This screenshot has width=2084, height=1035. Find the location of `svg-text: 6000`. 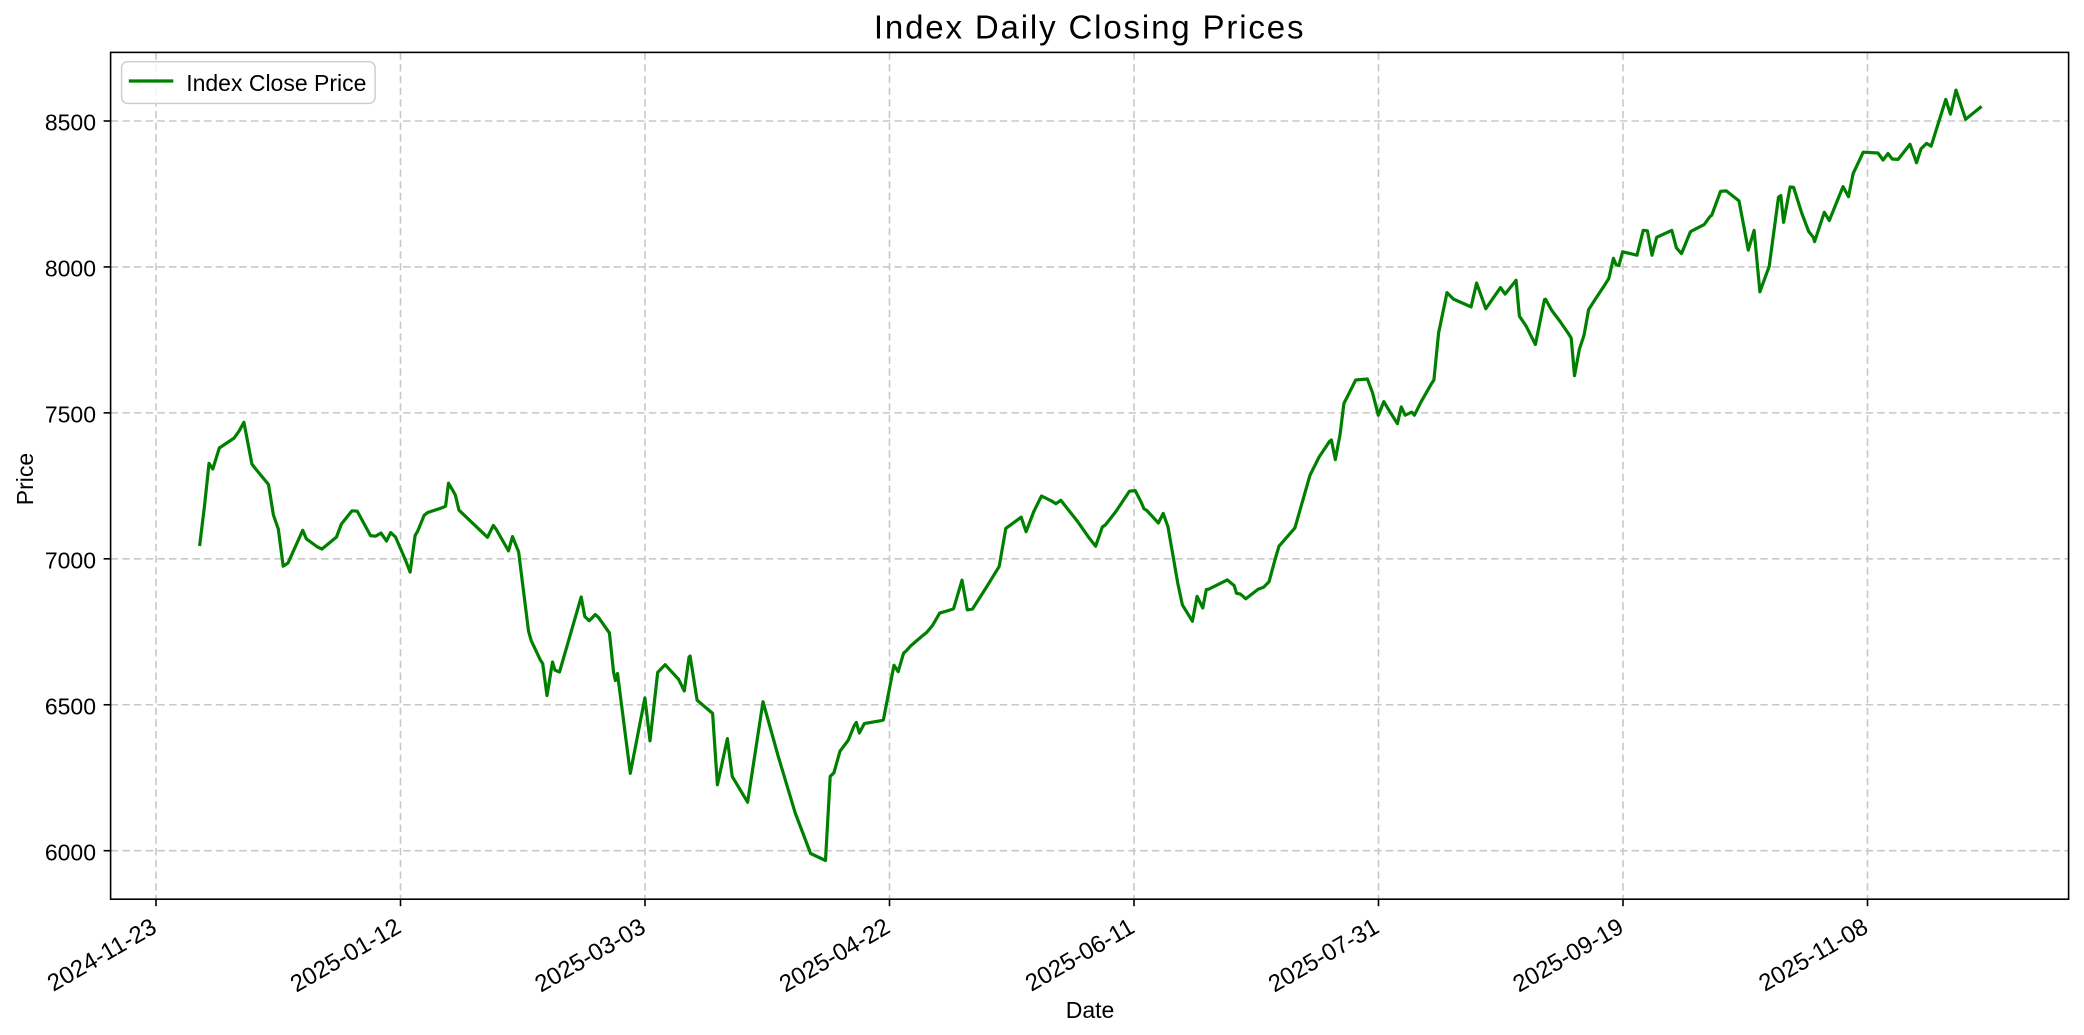

svg-text: 6000 is located at coordinates (70, 852).